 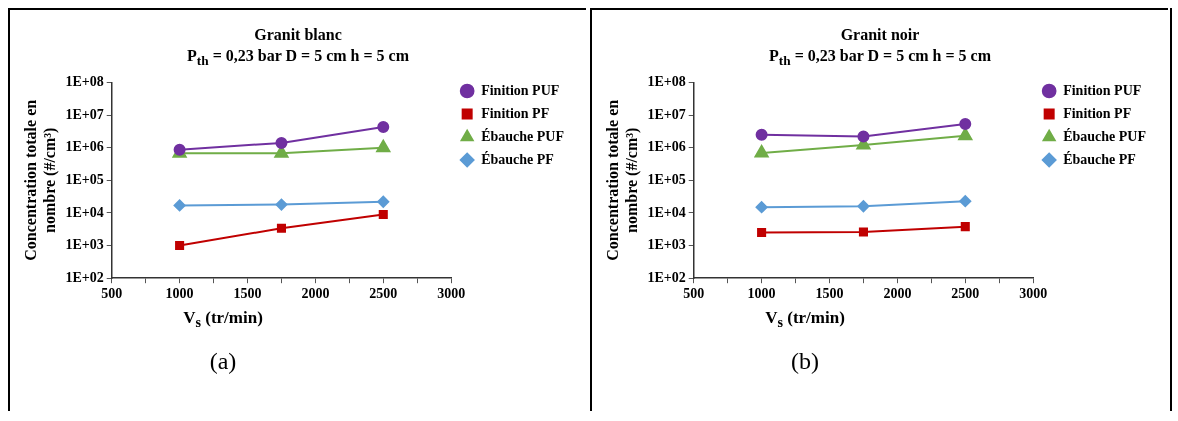 I want to click on text: (a), so click(x=223, y=361).